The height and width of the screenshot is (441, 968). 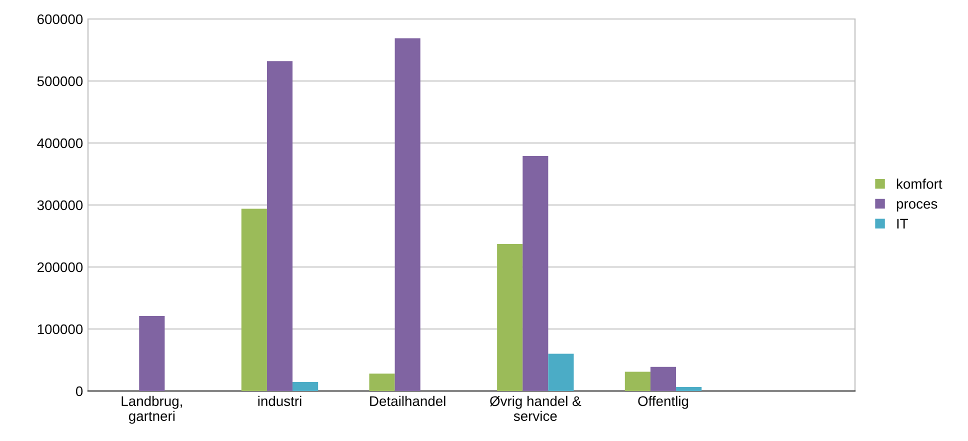 What do you see at coordinates (60, 267) in the screenshot?
I see `y-tick-label: 200000` at bounding box center [60, 267].